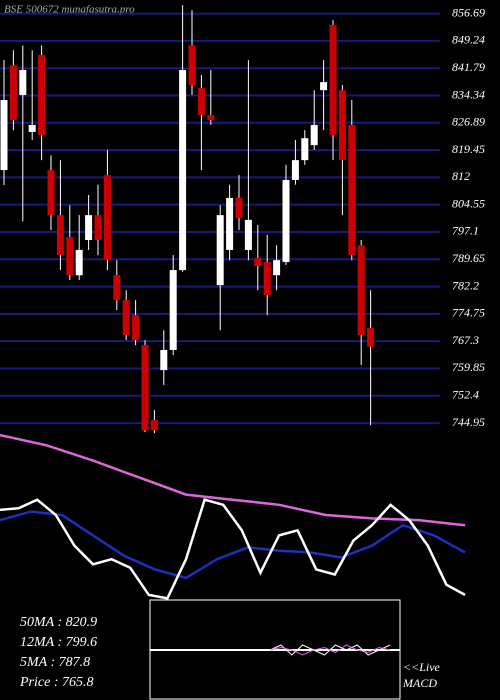 This screenshot has height=700, width=500. What do you see at coordinates (468, 122) in the screenshot?
I see `y-tick-label: 826.89` at bounding box center [468, 122].